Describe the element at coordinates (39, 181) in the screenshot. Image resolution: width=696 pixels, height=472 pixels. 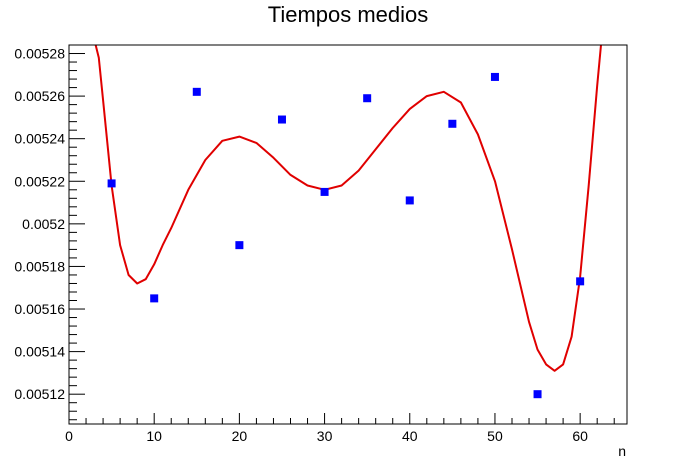
I see `y-tick-label: 0.00522` at that location.